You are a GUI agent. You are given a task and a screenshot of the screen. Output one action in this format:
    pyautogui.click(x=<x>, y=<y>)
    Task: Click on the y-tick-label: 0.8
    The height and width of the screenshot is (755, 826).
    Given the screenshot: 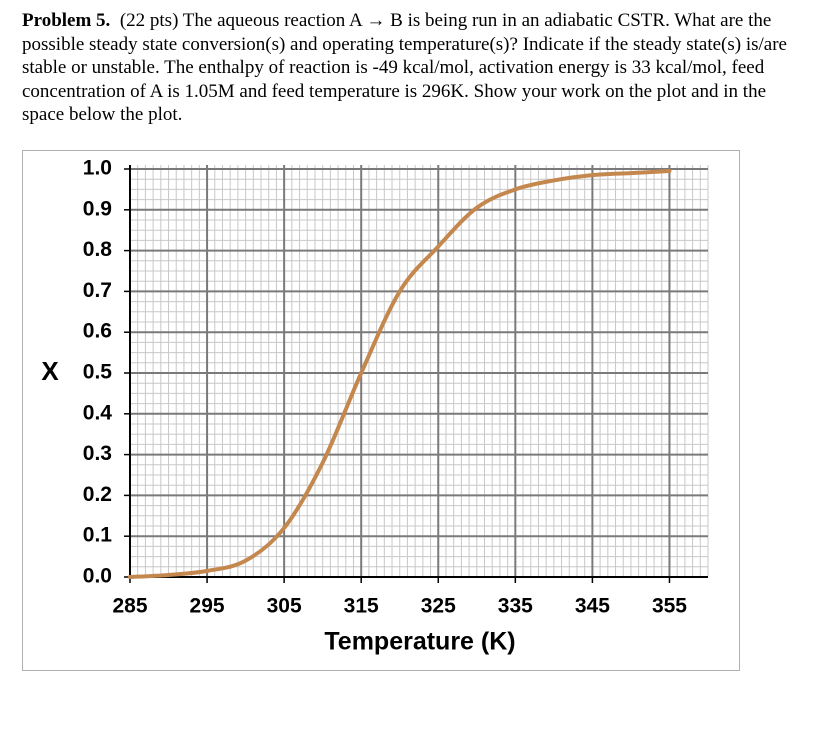 What is the action you would take?
    pyautogui.click(x=98, y=249)
    